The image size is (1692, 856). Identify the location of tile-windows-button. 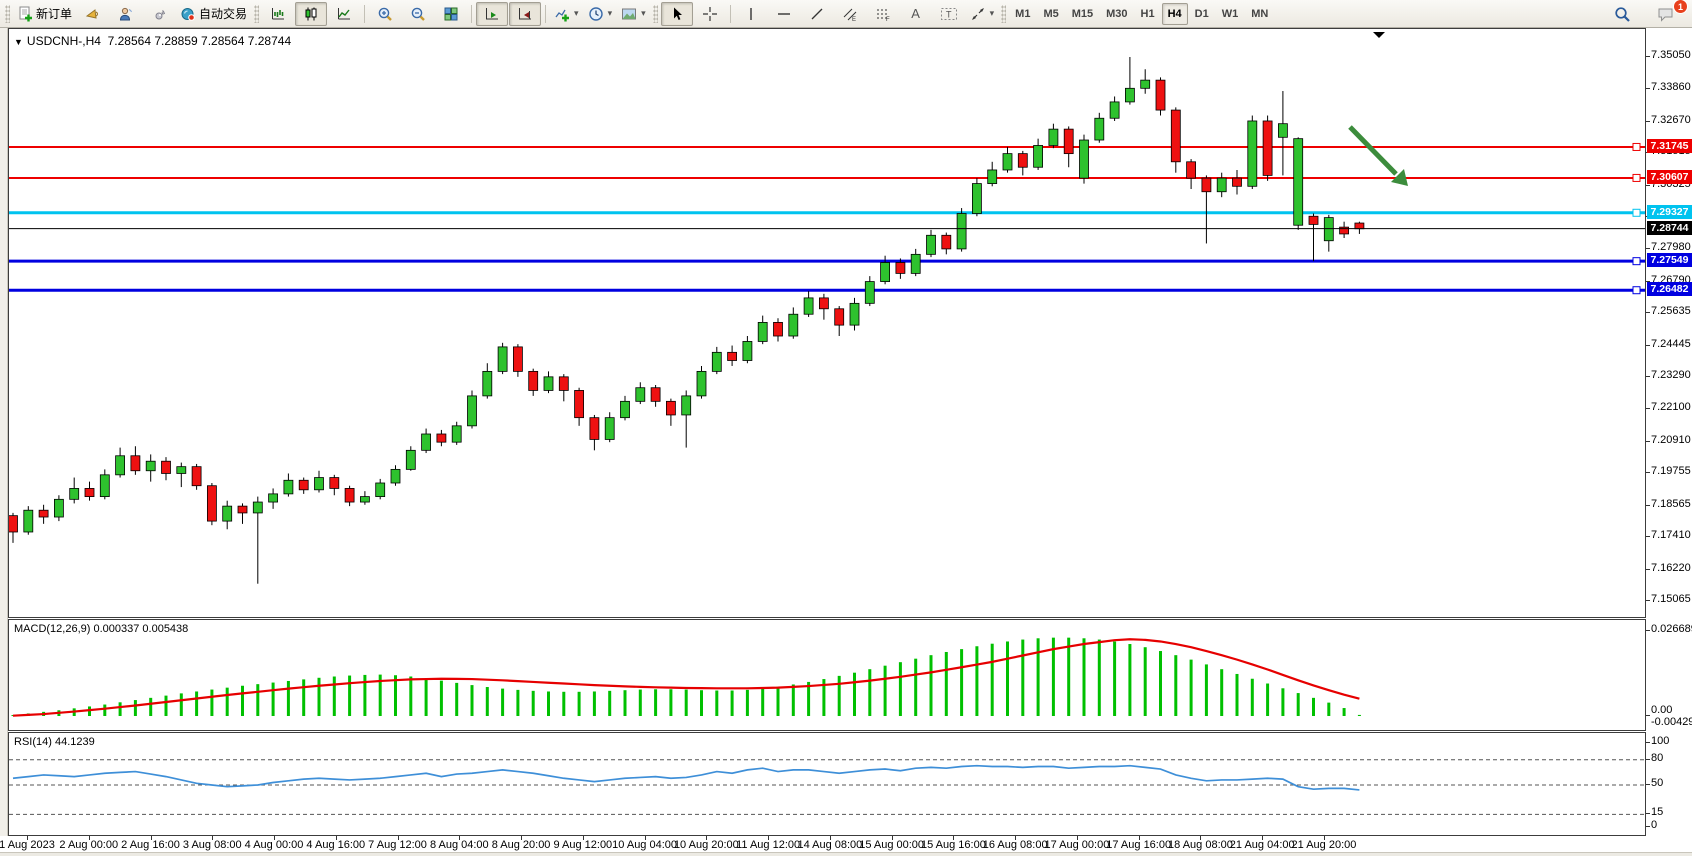
(451, 14).